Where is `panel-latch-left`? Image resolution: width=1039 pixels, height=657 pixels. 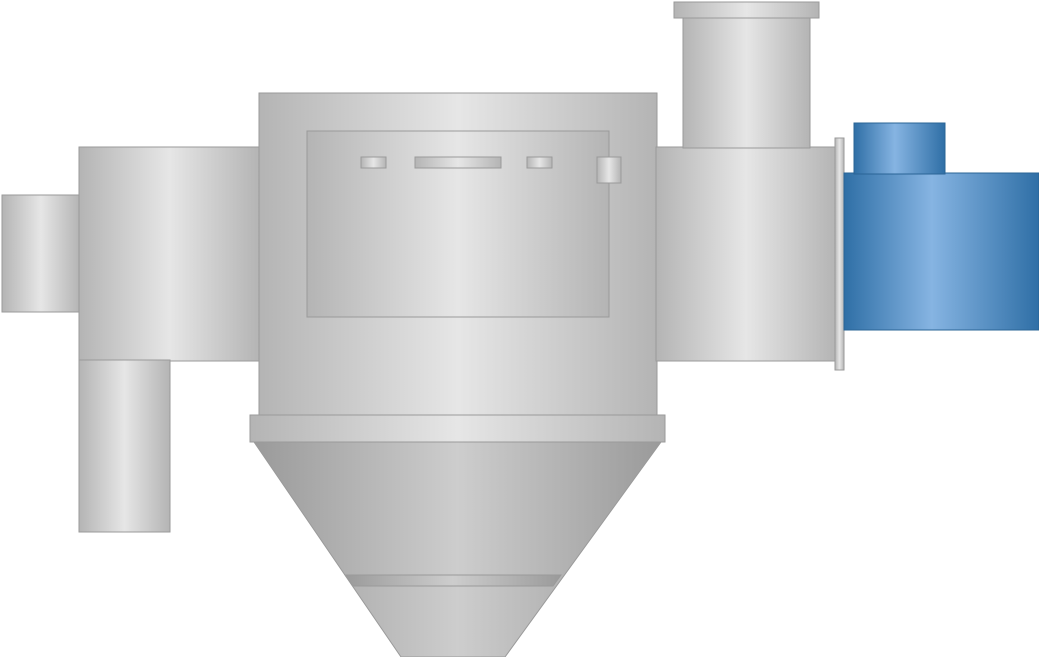 panel-latch-left is located at coordinates (373, 162).